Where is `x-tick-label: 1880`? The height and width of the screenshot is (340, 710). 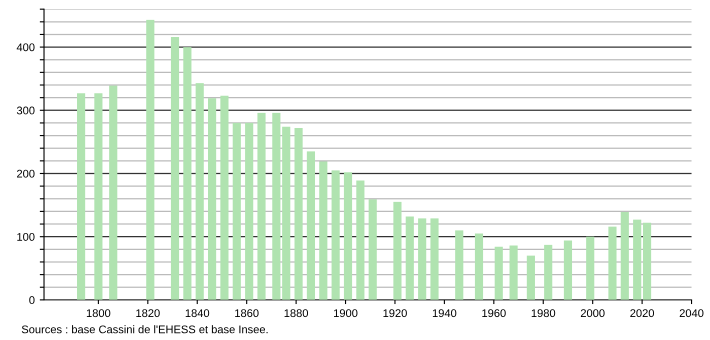 x-tick-label: 1880 is located at coordinates (296, 313).